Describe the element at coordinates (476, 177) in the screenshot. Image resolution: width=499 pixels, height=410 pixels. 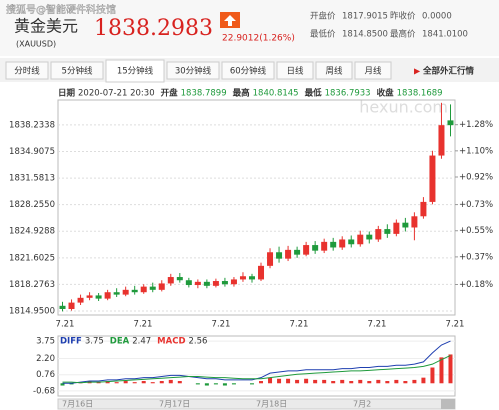
I see `y2-tick-label: +0.92%` at that location.